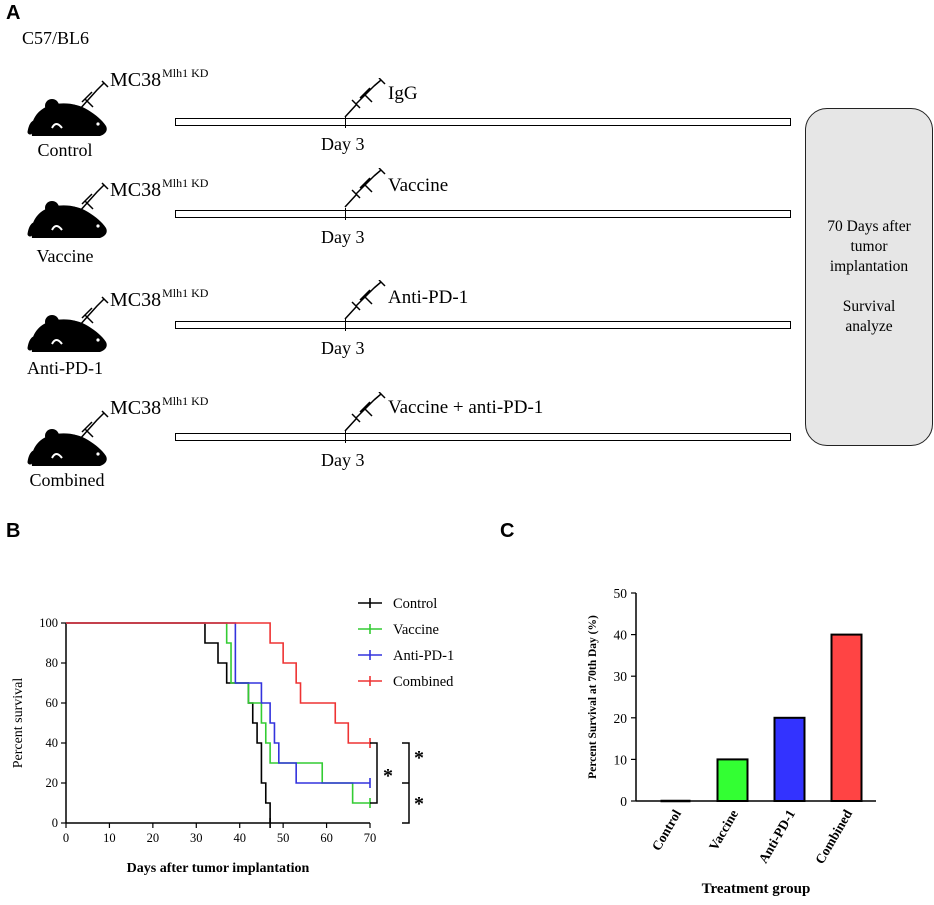 The image size is (934, 905). What do you see at coordinates (326, 838) in the screenshot?
I see `km-x-tick-label: 60` at bounding box center [326, 838].